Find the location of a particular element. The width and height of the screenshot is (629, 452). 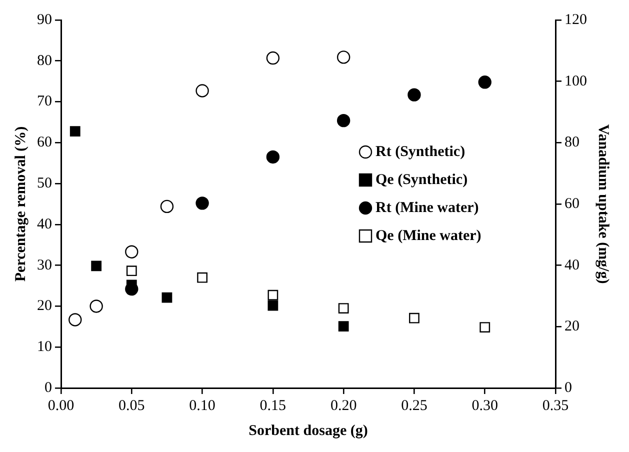

legend-label: Rt (Synthetic) is located at coordinates (421, 152).